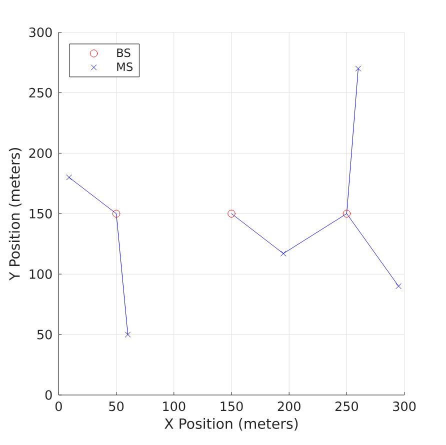  I want to click on x-tick-label: 150, so click(231, 407).